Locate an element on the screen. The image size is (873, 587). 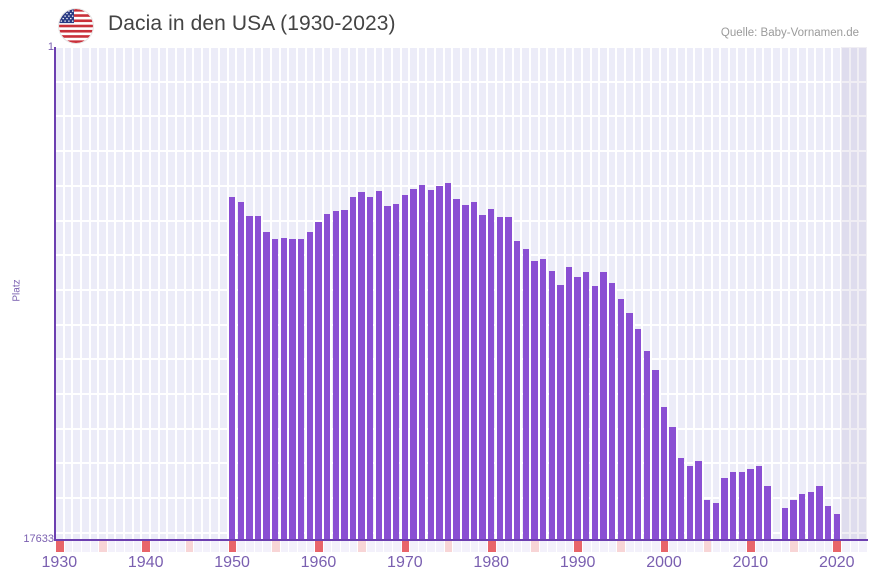
x-axis-tick-label: 2010 is located at coordinates (750, 562).